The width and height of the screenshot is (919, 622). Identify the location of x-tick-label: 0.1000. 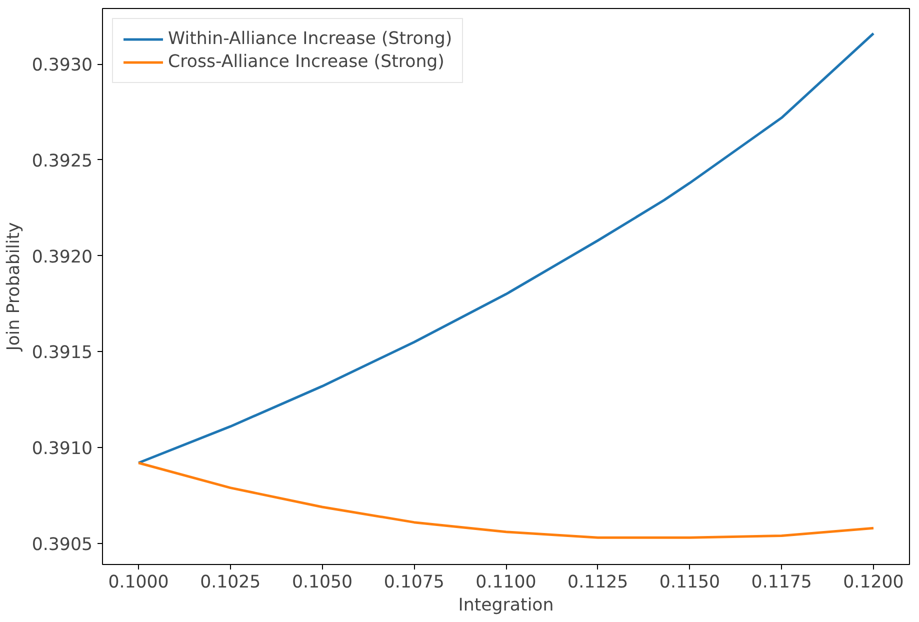
(138, 582).